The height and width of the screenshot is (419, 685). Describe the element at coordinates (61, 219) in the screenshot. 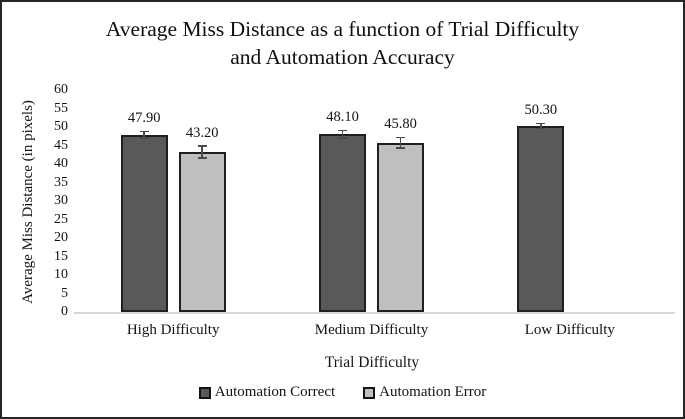

I see `y-tick-label: 25` at that location.